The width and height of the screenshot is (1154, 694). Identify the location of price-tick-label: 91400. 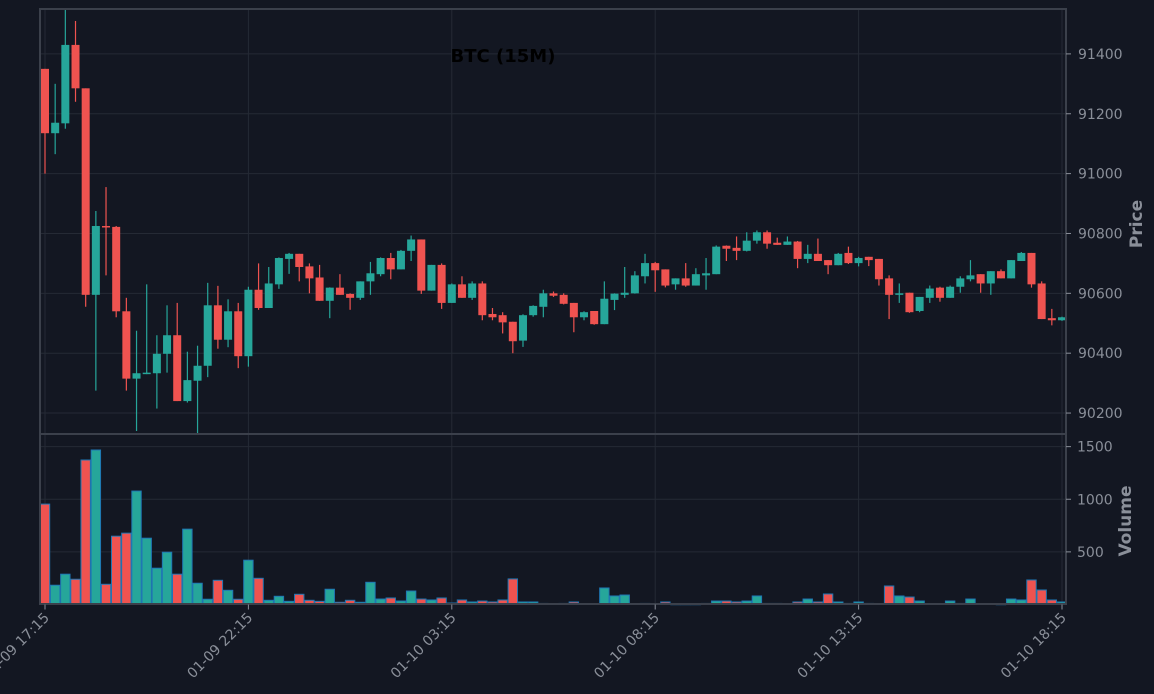
(1100, 55).